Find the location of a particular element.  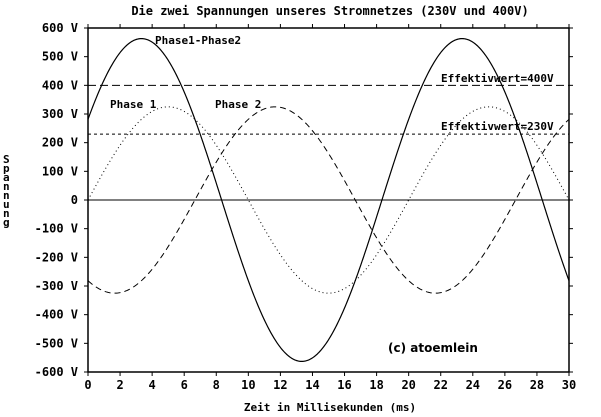

y-tick-label: 500 V is located at coordinates (60, 57).